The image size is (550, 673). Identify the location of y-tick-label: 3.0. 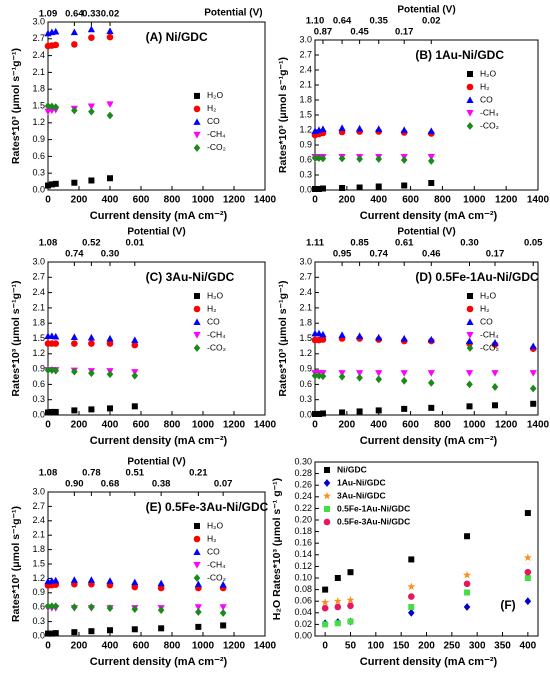
(38, 261).